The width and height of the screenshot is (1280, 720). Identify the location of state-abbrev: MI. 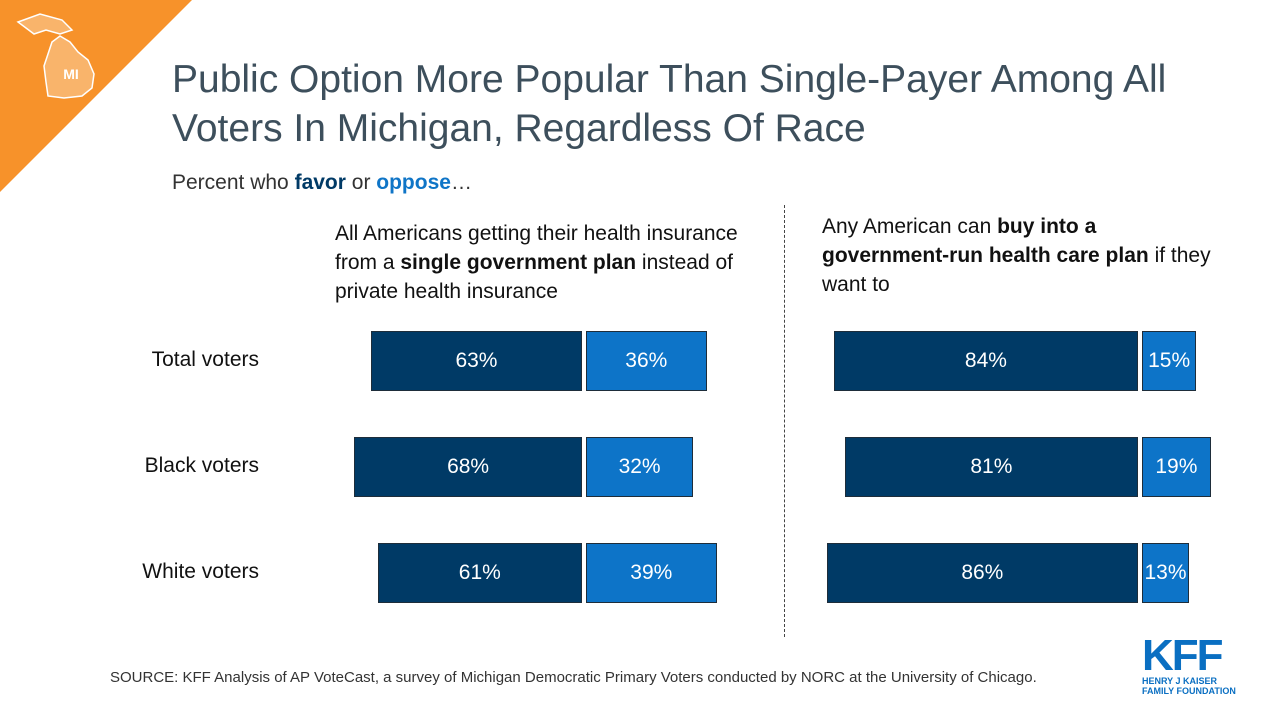
(71, 74).